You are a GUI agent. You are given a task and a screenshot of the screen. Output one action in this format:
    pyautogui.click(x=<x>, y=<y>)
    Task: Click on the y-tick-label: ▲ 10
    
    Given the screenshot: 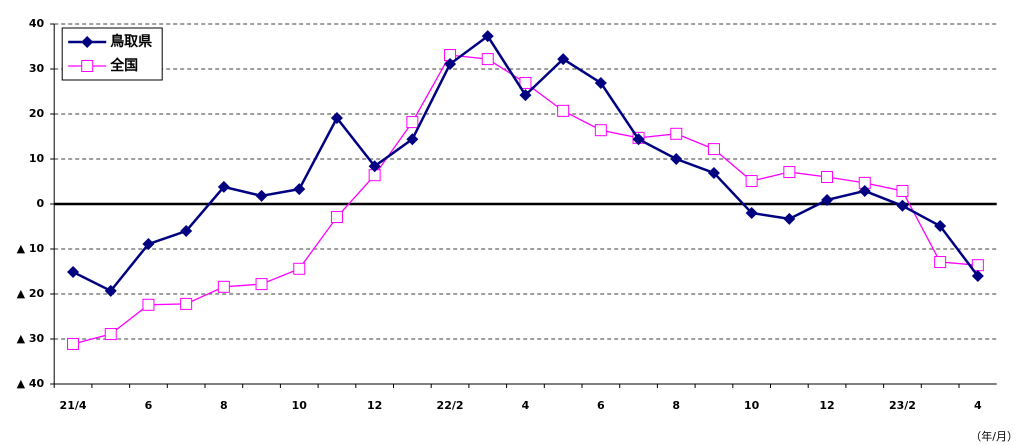 What is the action you would take?
    pyautogui.click(x=31, y=248)
    